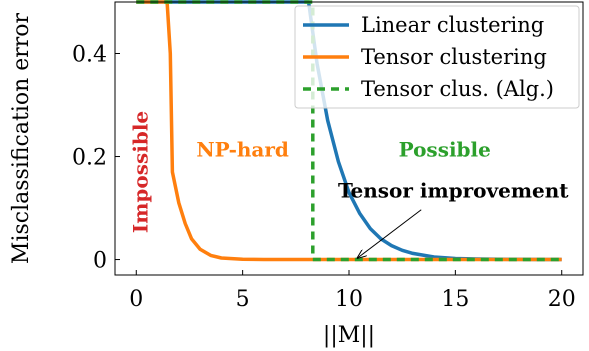 The height and width of the screenshot is (351, 589). Describe the element at coordinates (453, 191) in the screenshot. I see `annotation-tensor-improvement: Tensor improvement` at that location.